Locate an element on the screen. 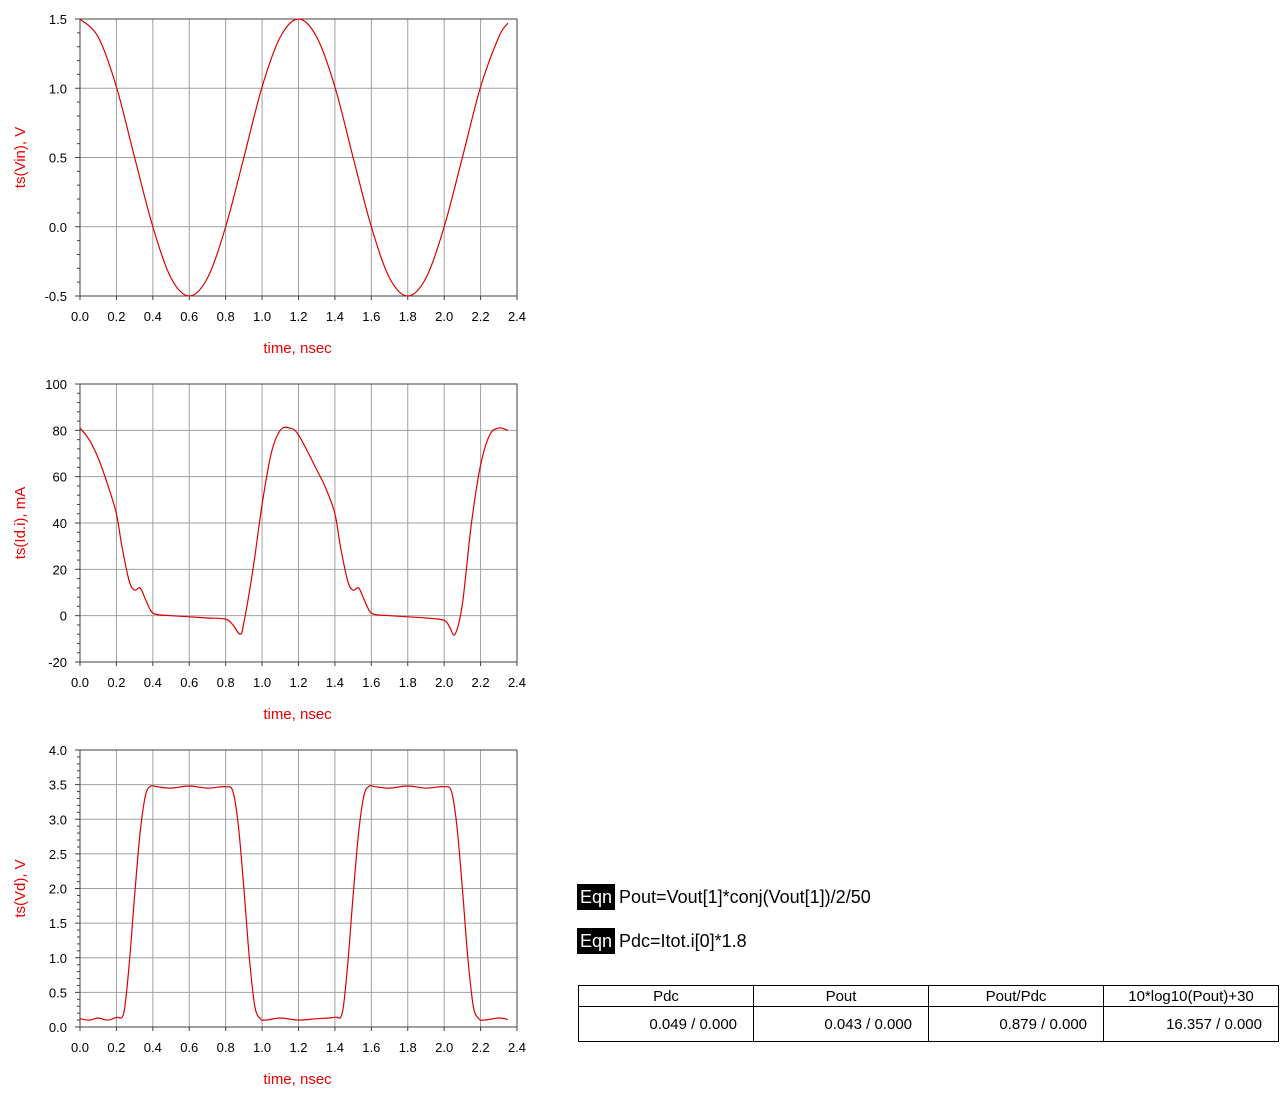 This screenshot has width=1285, height=1093. y-tick-label: 100 is located at coordinates (56, 384).